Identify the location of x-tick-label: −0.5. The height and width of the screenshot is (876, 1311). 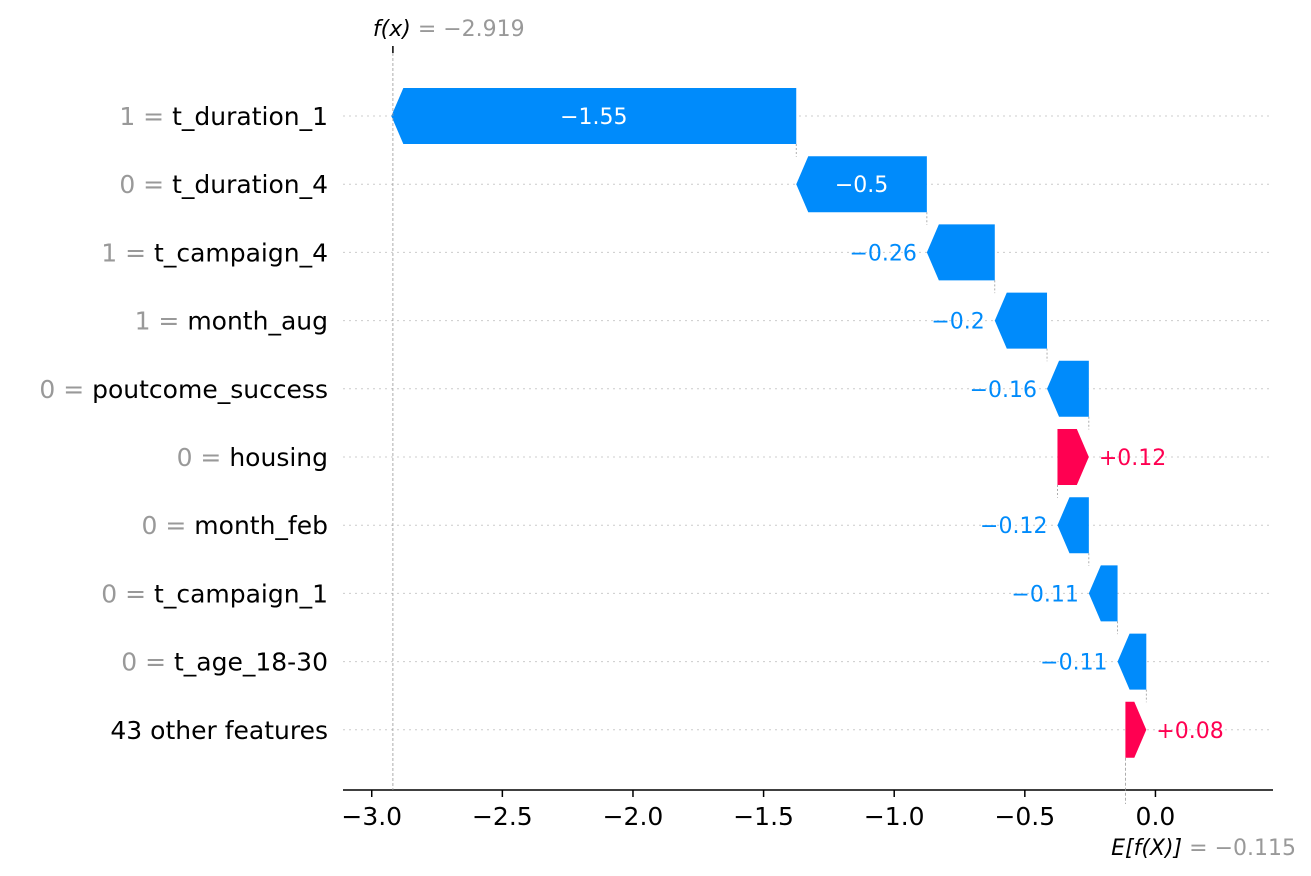
(1024, 816).